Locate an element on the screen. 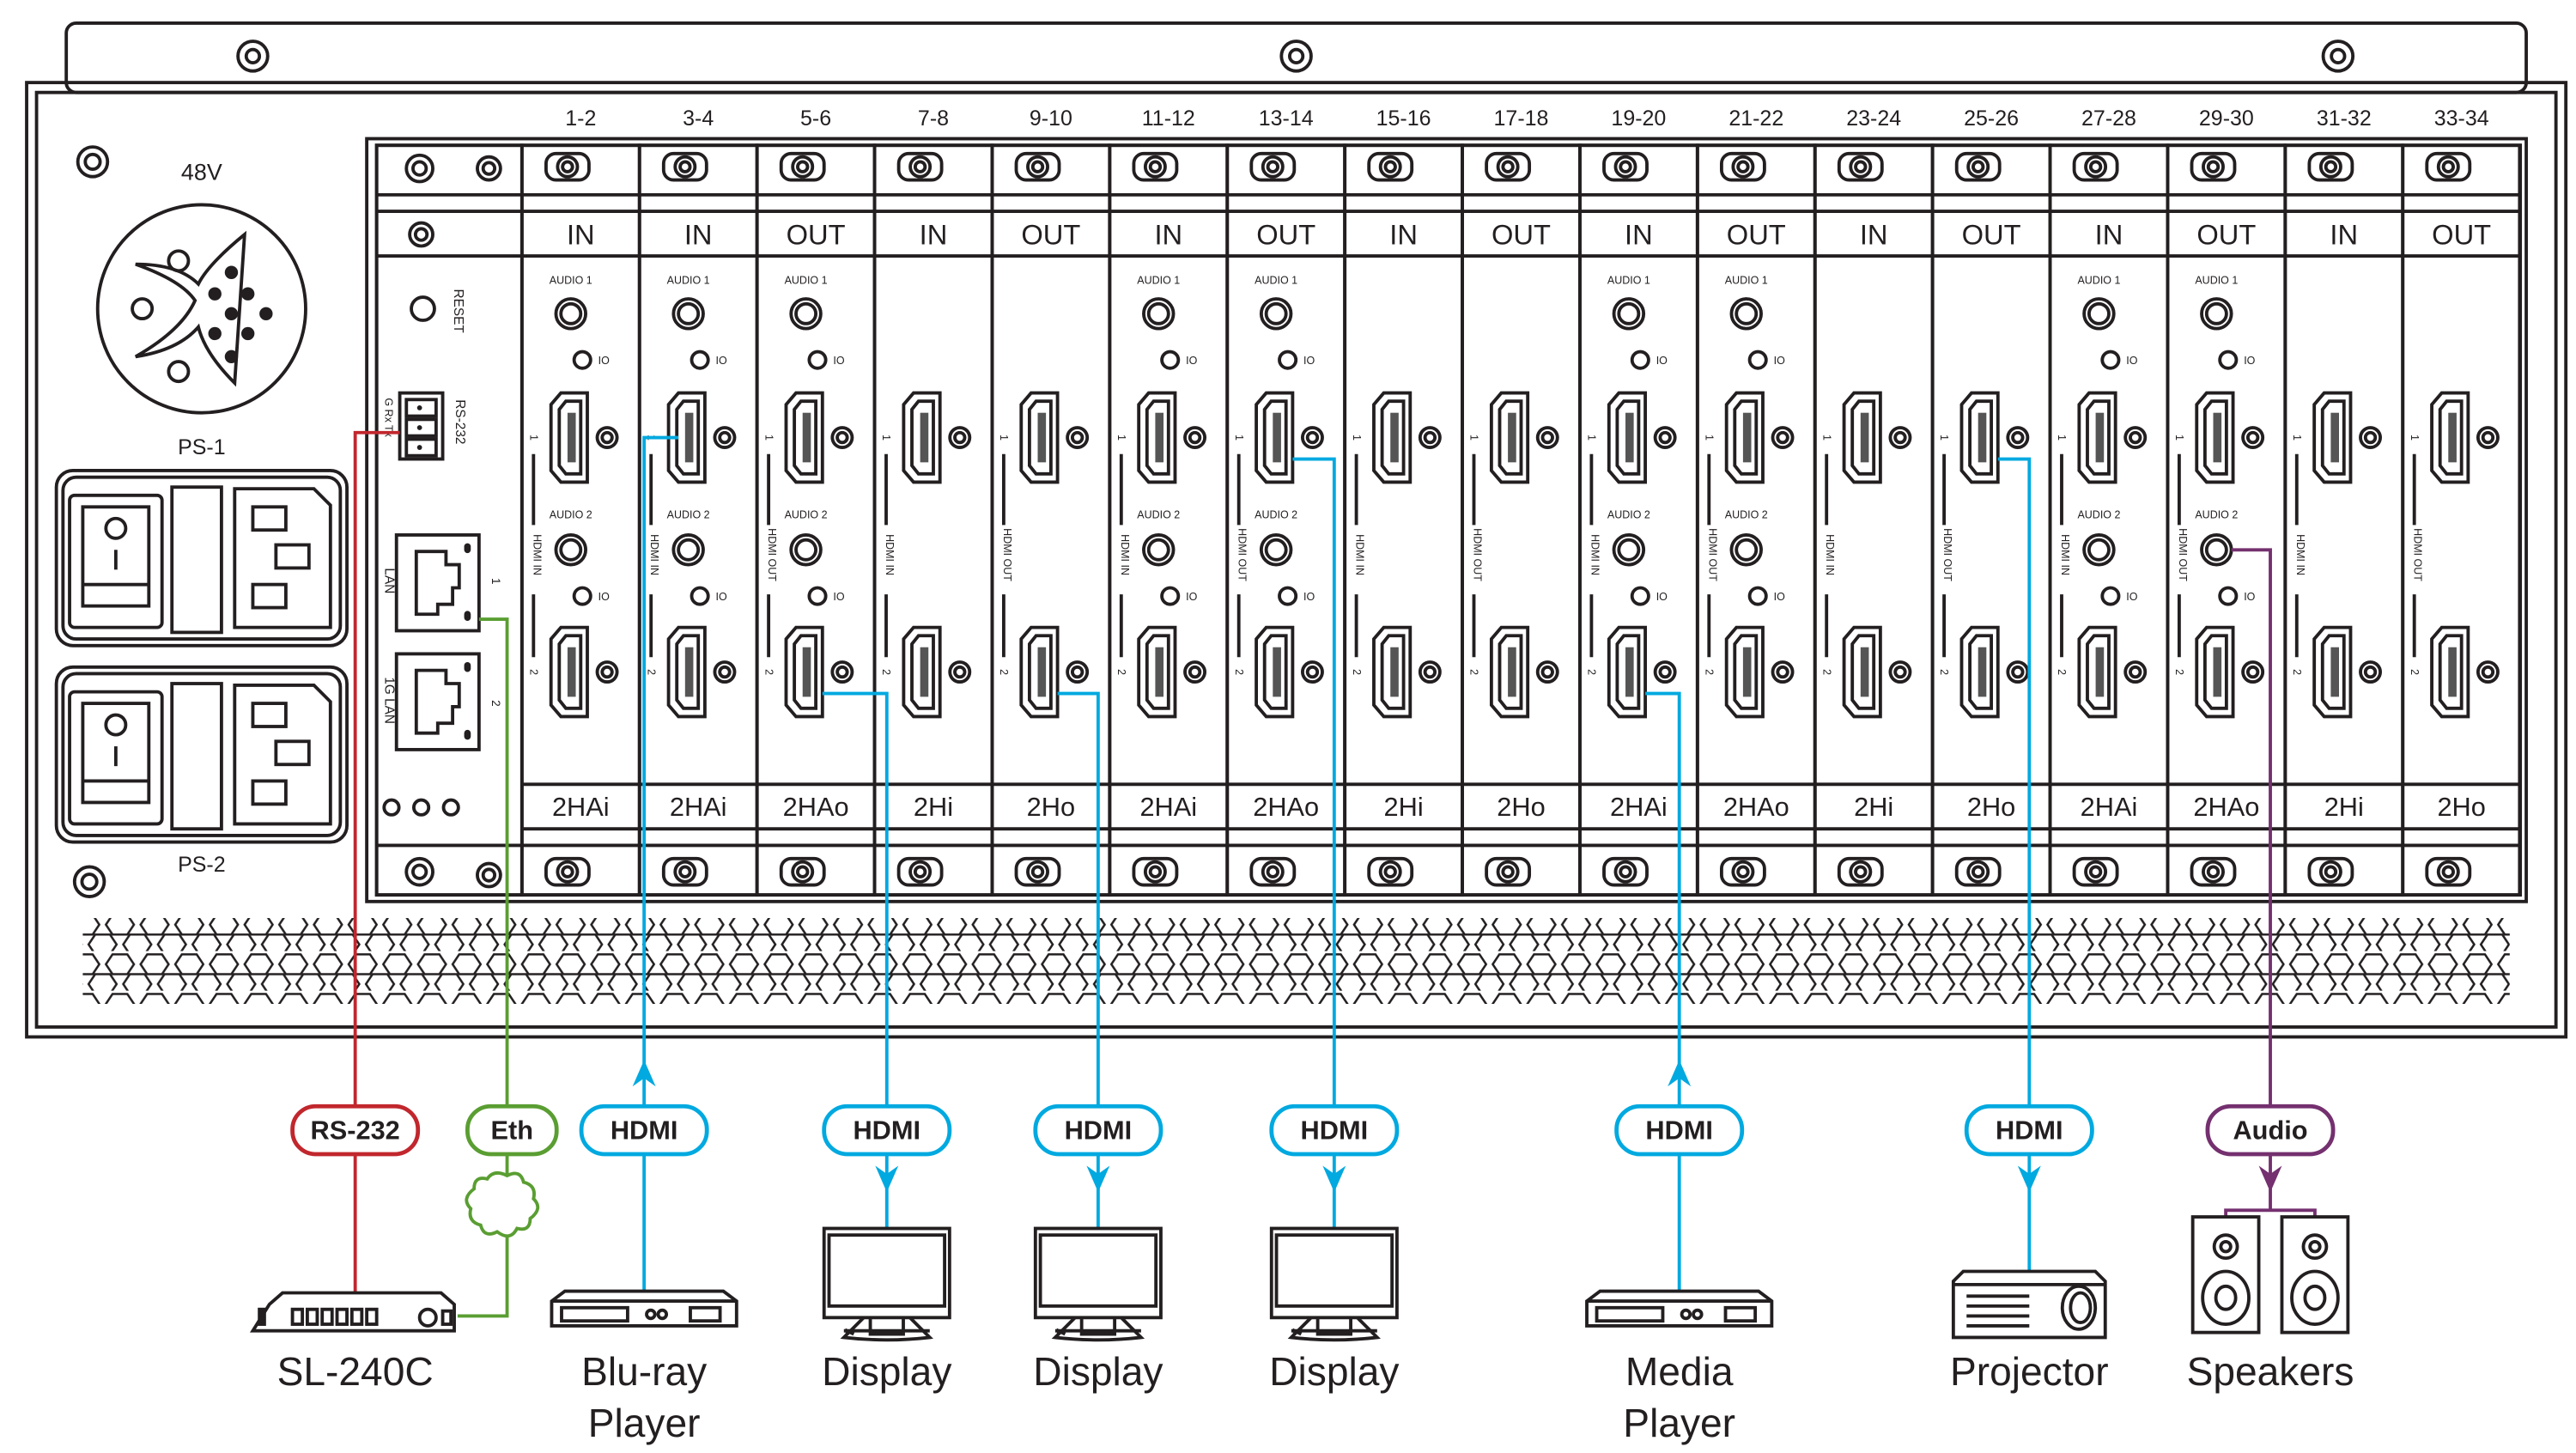 Image resolution: width=2576 pixels, height=1453 pixels. io-card-13-14: 13-14 OUT 2HAo HDMI OUT 1 2 AUDIO 1 IO AUDIO 2 IO is located at coordinates (1286, 502).